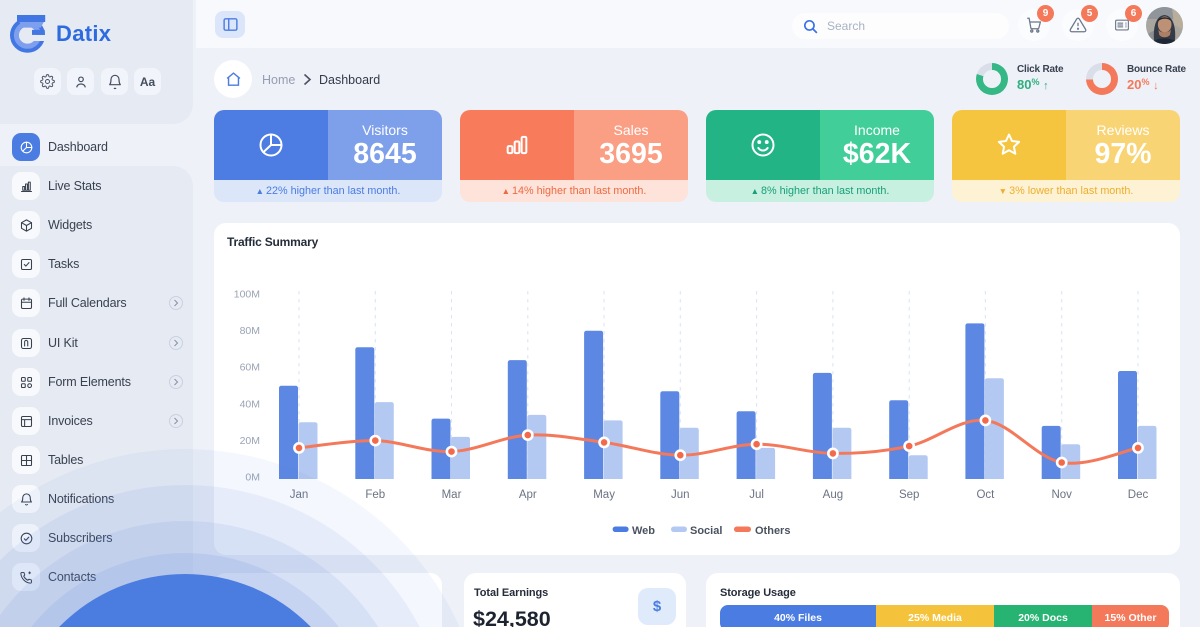  What do you see at coordinates (772, 531) in the screenshot?
I see `svg-text: Others` at bounding box center [772, 531].